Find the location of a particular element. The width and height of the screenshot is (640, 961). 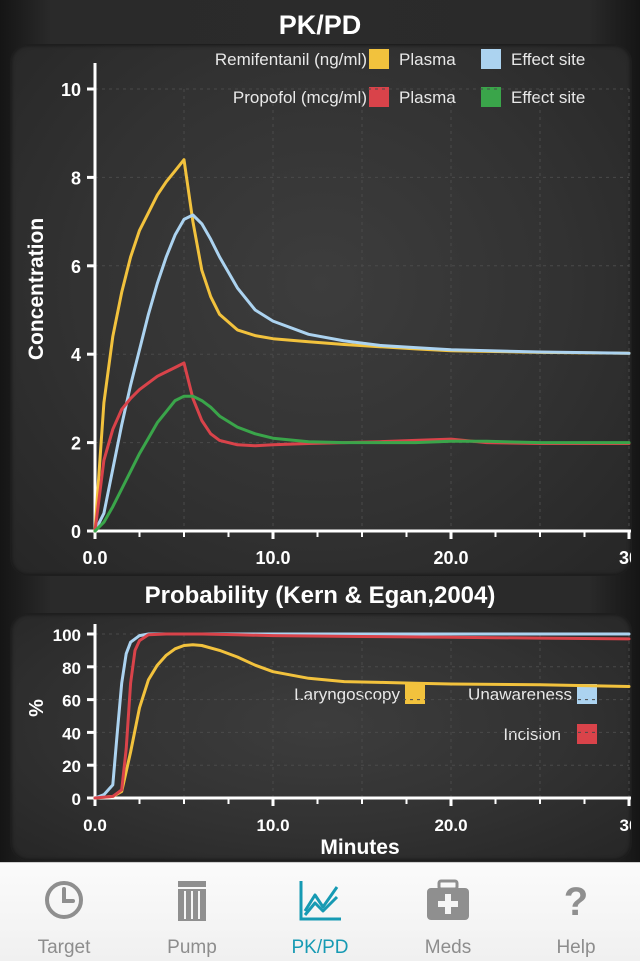

probability-series-unawareness is located at coordinates (362, 716).